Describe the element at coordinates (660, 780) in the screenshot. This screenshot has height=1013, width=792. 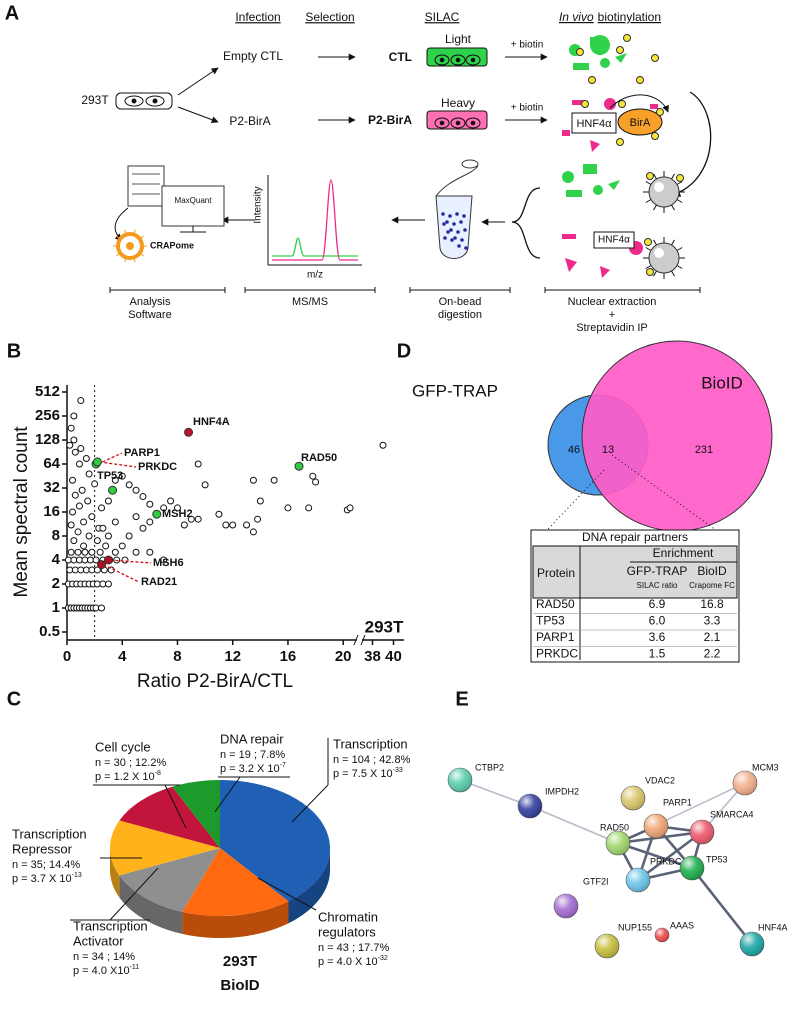
I see `node-label: VDAC2` at that location.